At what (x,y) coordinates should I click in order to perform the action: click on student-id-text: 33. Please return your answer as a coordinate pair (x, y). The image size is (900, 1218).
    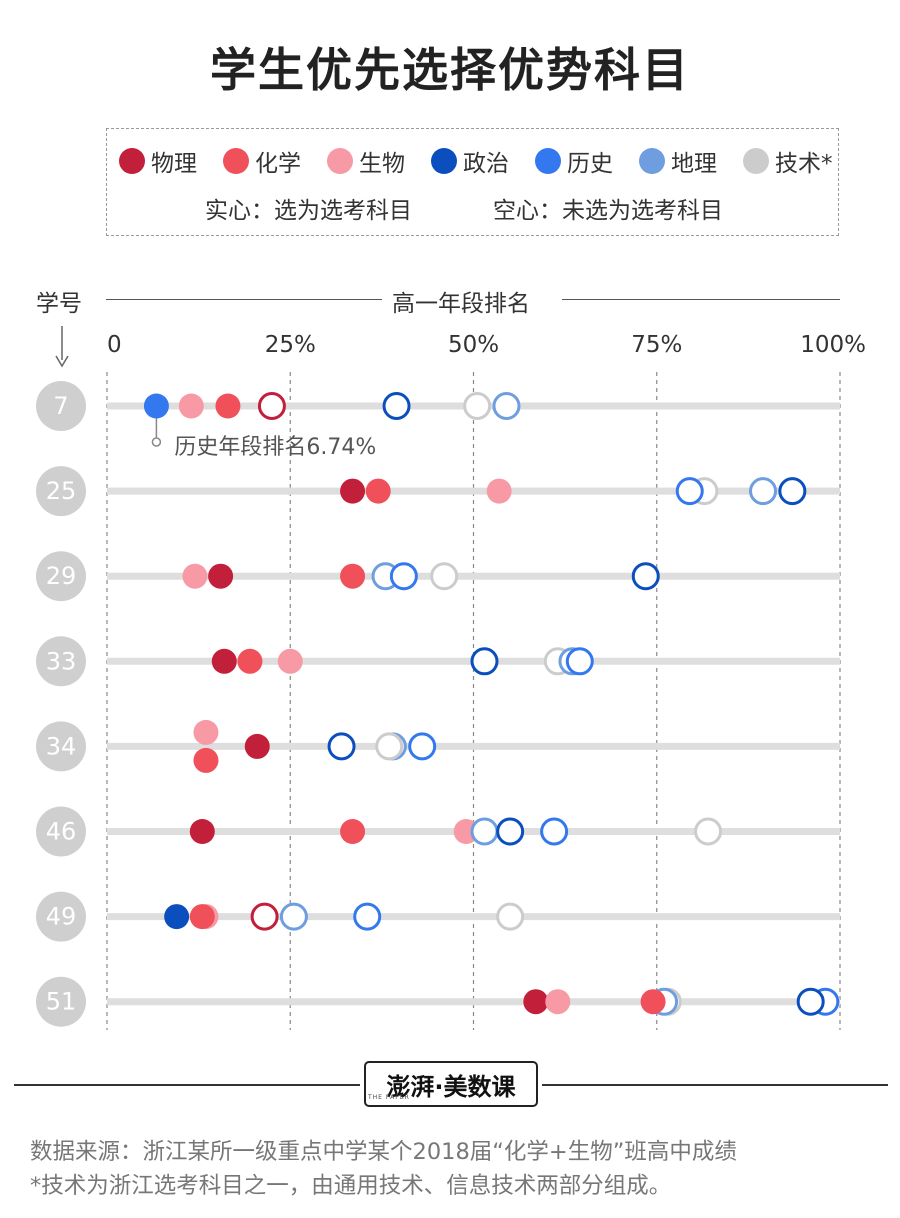
    Looking at the image, I should click on (61, 661).